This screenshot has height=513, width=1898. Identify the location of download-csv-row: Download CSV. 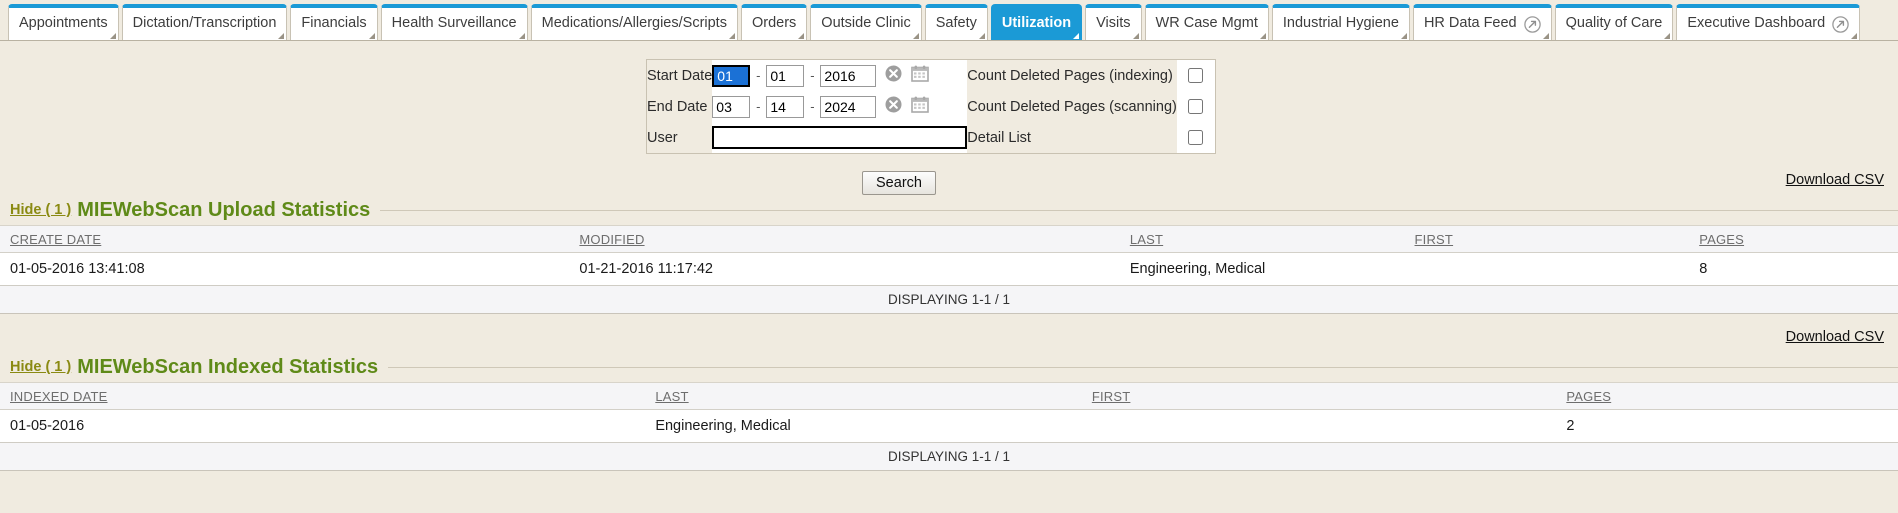
(949, 183).